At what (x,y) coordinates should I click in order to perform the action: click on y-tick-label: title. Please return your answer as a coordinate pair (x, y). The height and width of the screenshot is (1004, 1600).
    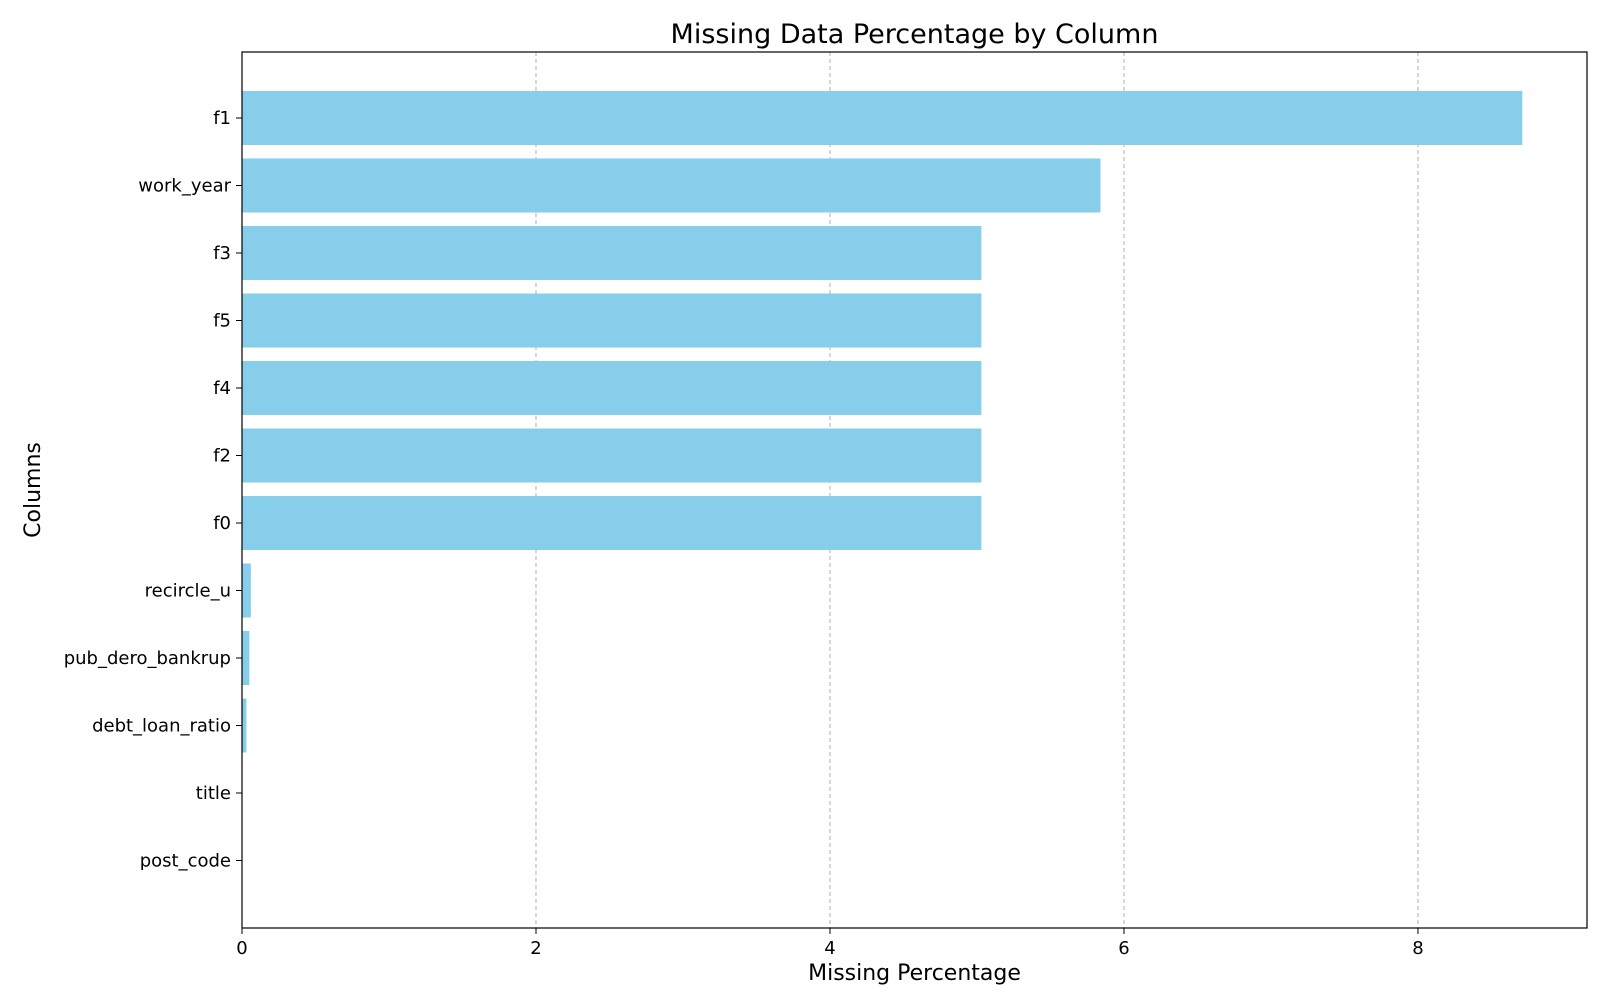
    Looking at the image, I should click on (213, 793).